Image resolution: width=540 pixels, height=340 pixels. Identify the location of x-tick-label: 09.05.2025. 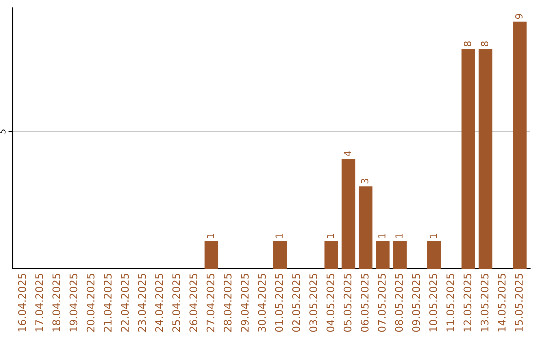
(416, 303).